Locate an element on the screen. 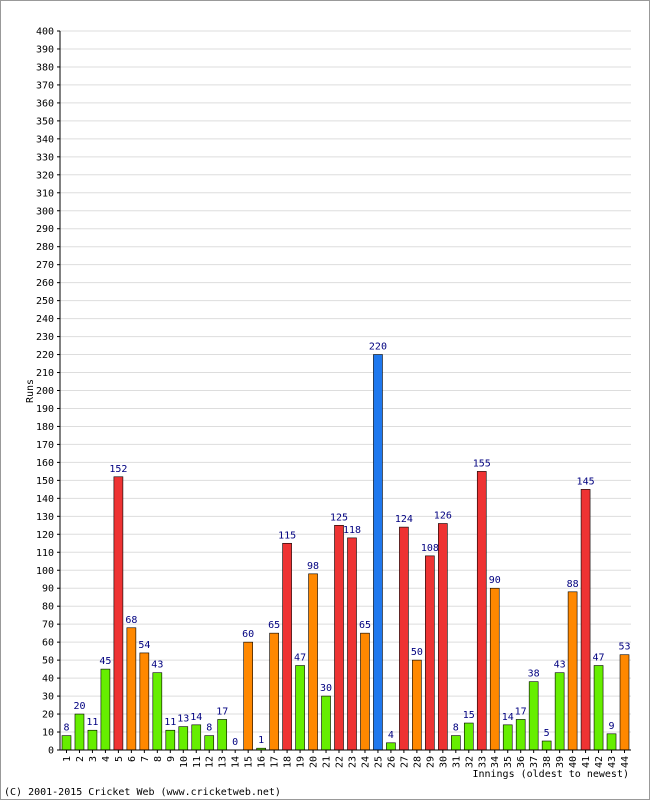 The height and width of the screenshot is (800, 650). x-tick-label: 10 is located at coordinates (184, 762).